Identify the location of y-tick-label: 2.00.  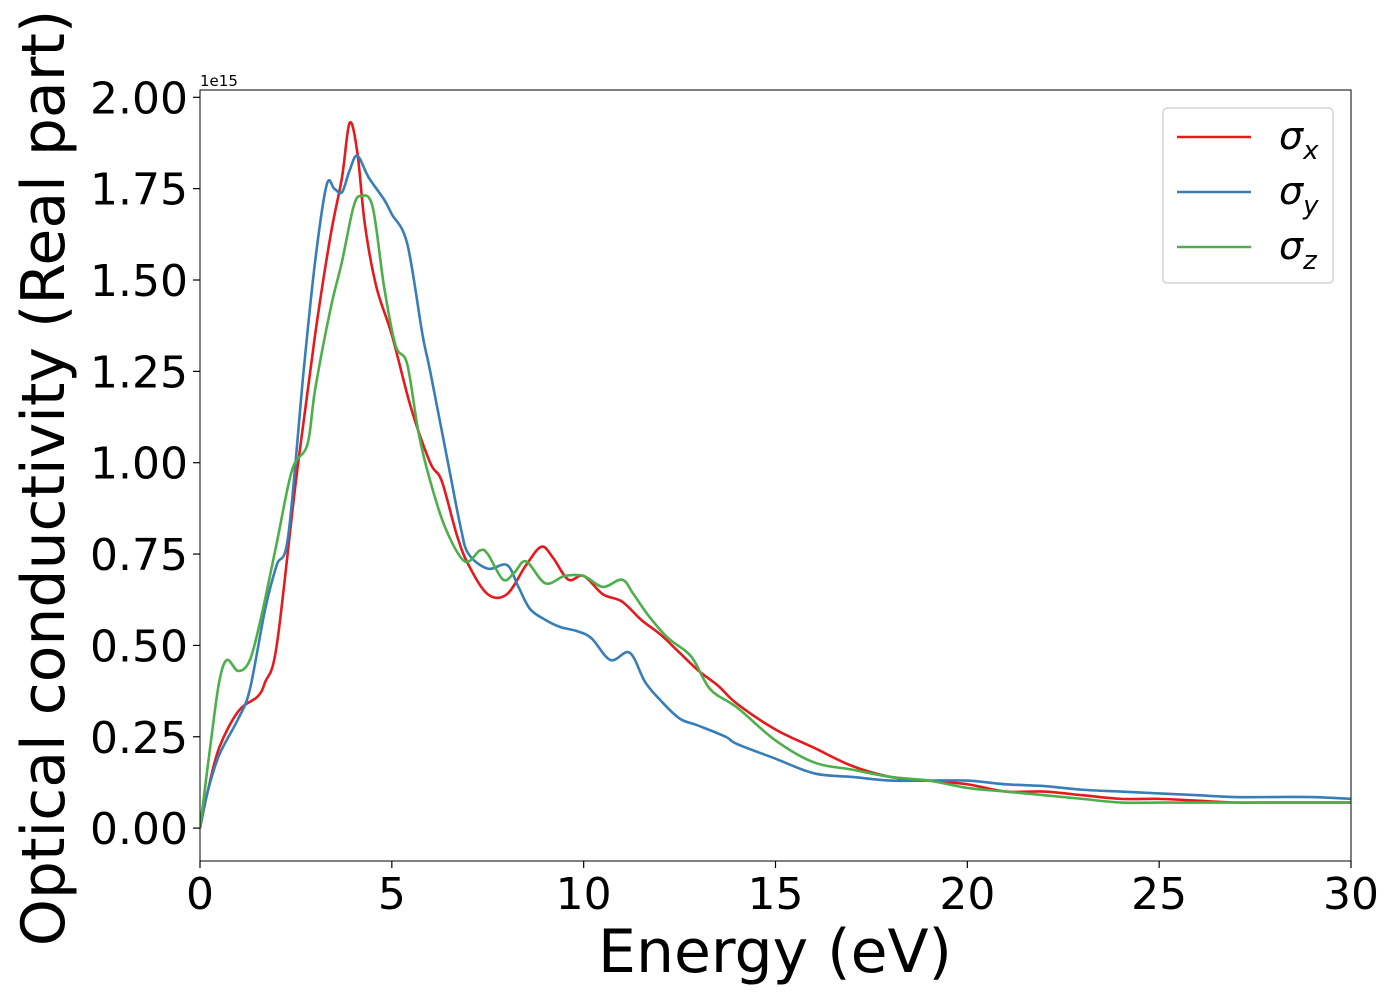
(139, 98).